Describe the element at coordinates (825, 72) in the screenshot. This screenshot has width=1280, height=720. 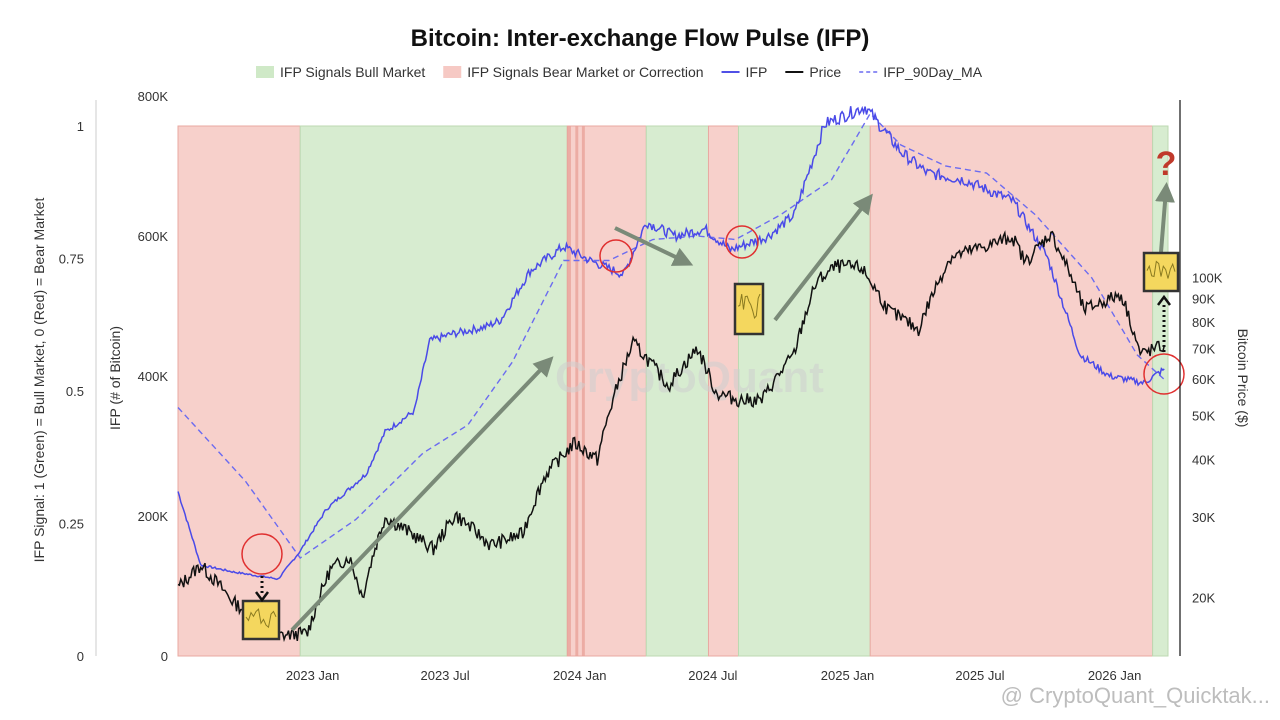
I see `legend-label: Price` at that location.